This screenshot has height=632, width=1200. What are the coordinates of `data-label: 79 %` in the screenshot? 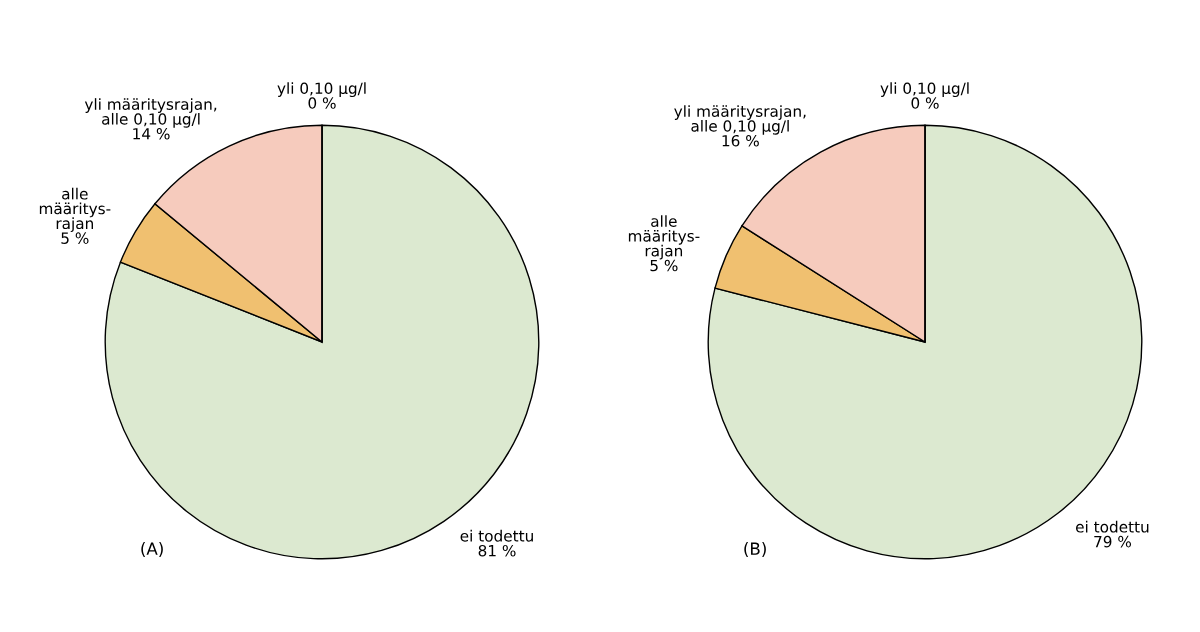 It's located at (1113, 541).